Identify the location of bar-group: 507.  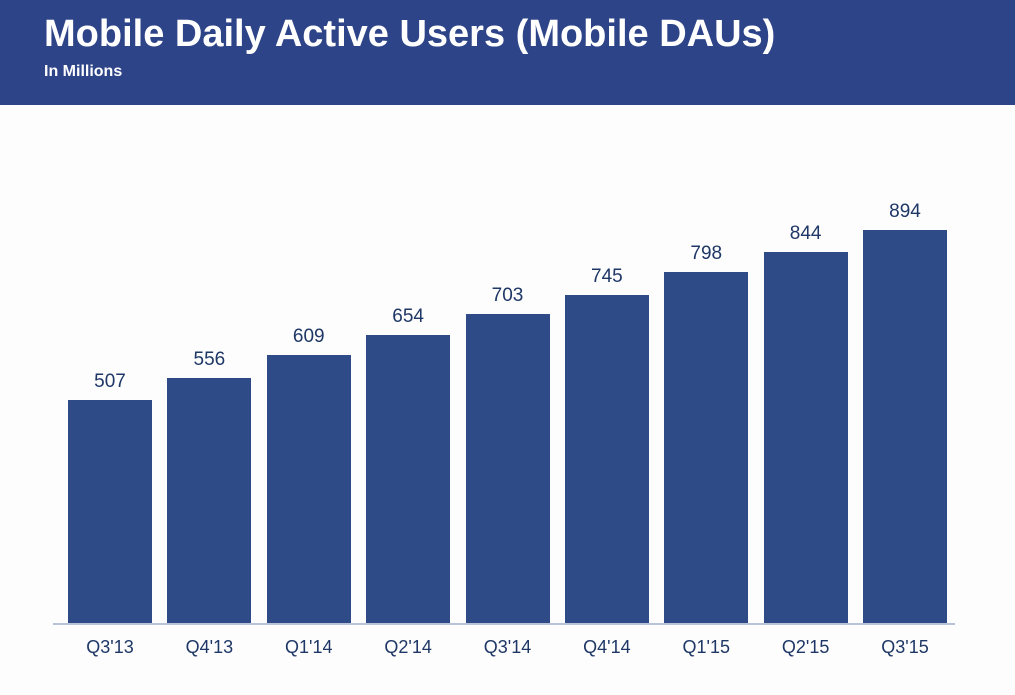
(110, 497).